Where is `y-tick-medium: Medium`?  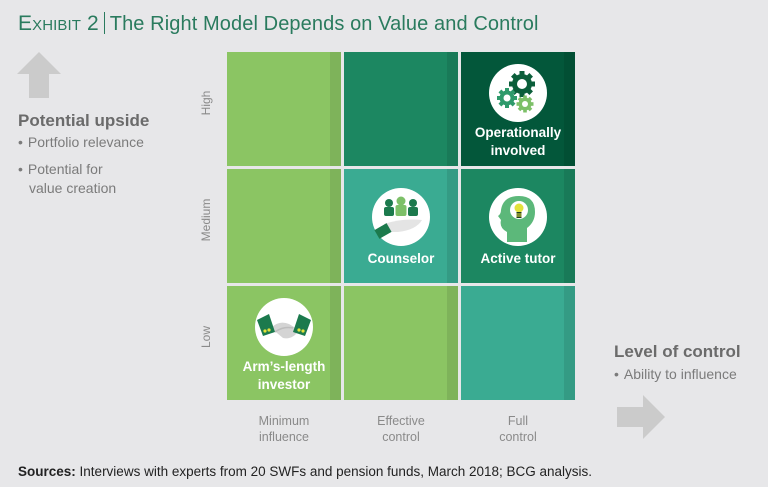
y-tick-medium: Medium is located at coordinates (206, 220).